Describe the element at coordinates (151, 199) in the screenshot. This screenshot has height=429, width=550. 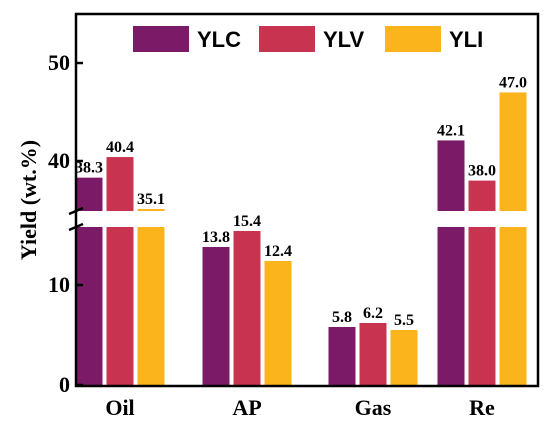
I see `data-label-yli-oil: 35.1` at that location.